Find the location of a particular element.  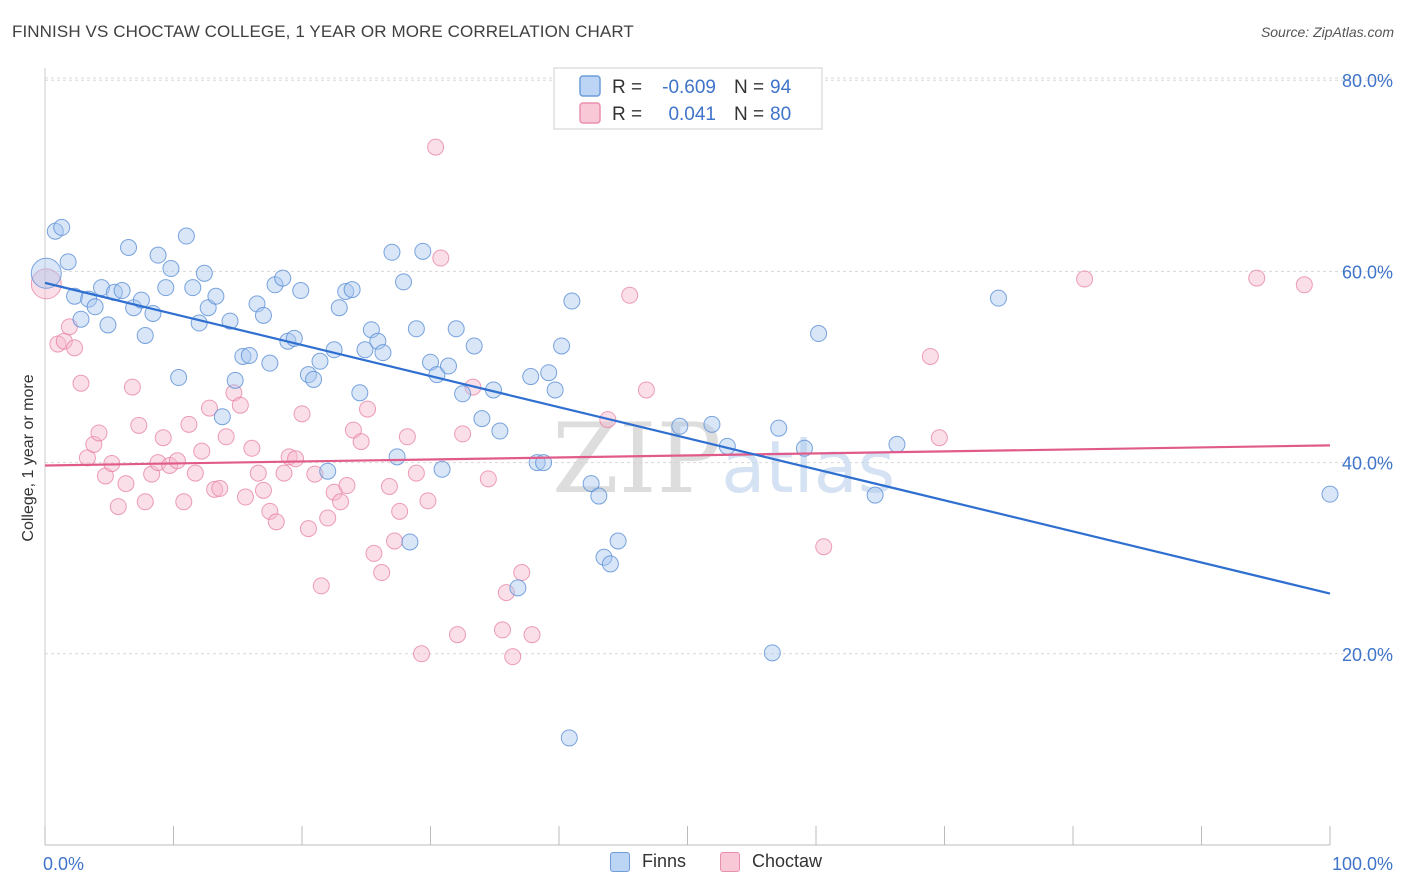

y-tick-label: 80.0% is located at coordinates (1367, 81).